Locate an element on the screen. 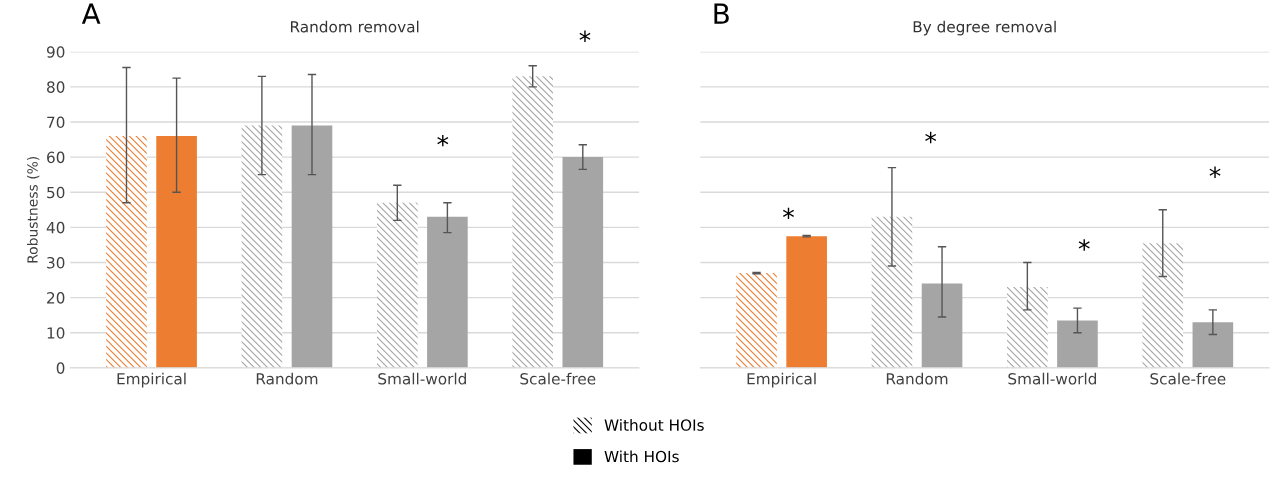 This screenshot has width=1278, height=479. y-tick-label: 10 is located at coordinates (56, 333).